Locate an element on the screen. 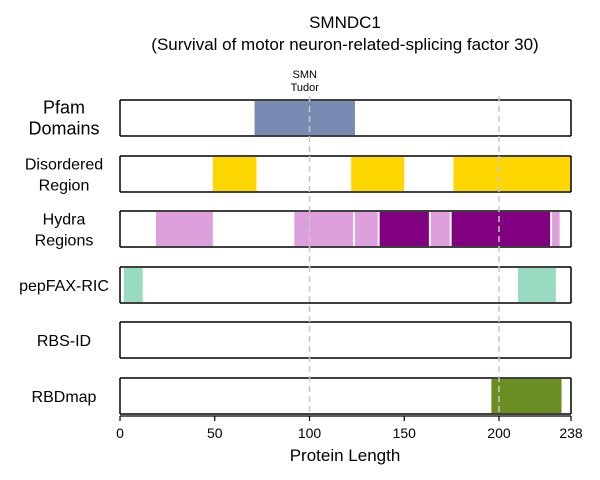  track-label: Hydra is located at coordinates (64, 220).